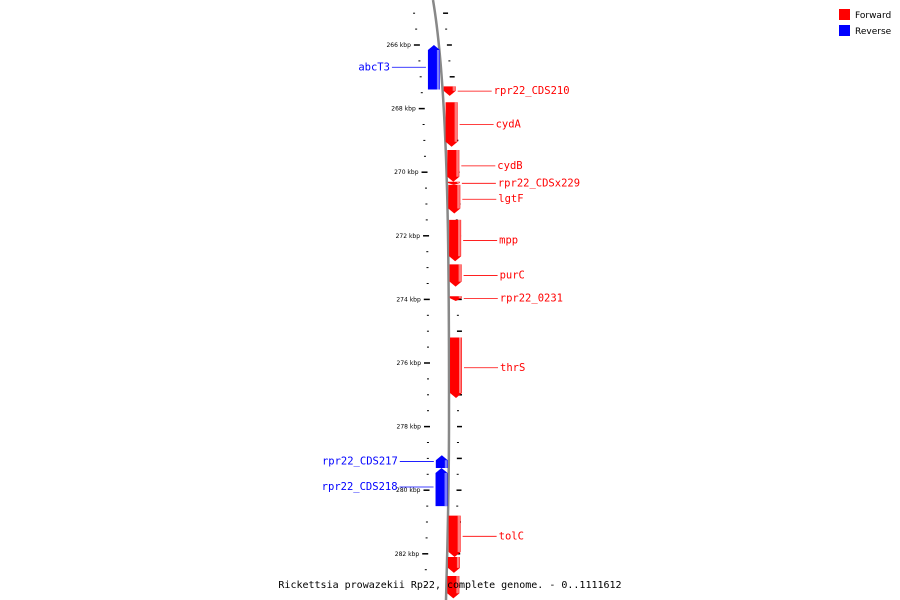  What do you see at coordinates (873, 16) in the screenshot?
I see `legend-forward-label: Forward` at bounding box center [873, 16].